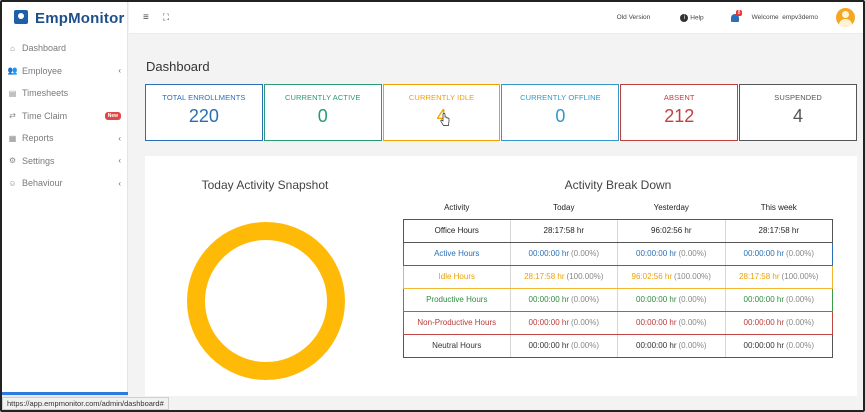  What do you see at coordinates (204, 97) in the screenshot?
I see `stat-label: TOTAL ENROLLMENTS` at bounding box center [204, 97].